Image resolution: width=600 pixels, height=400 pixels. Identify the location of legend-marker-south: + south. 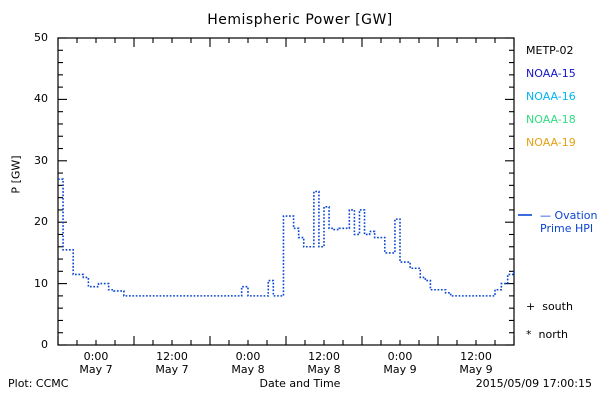
(549, 306).